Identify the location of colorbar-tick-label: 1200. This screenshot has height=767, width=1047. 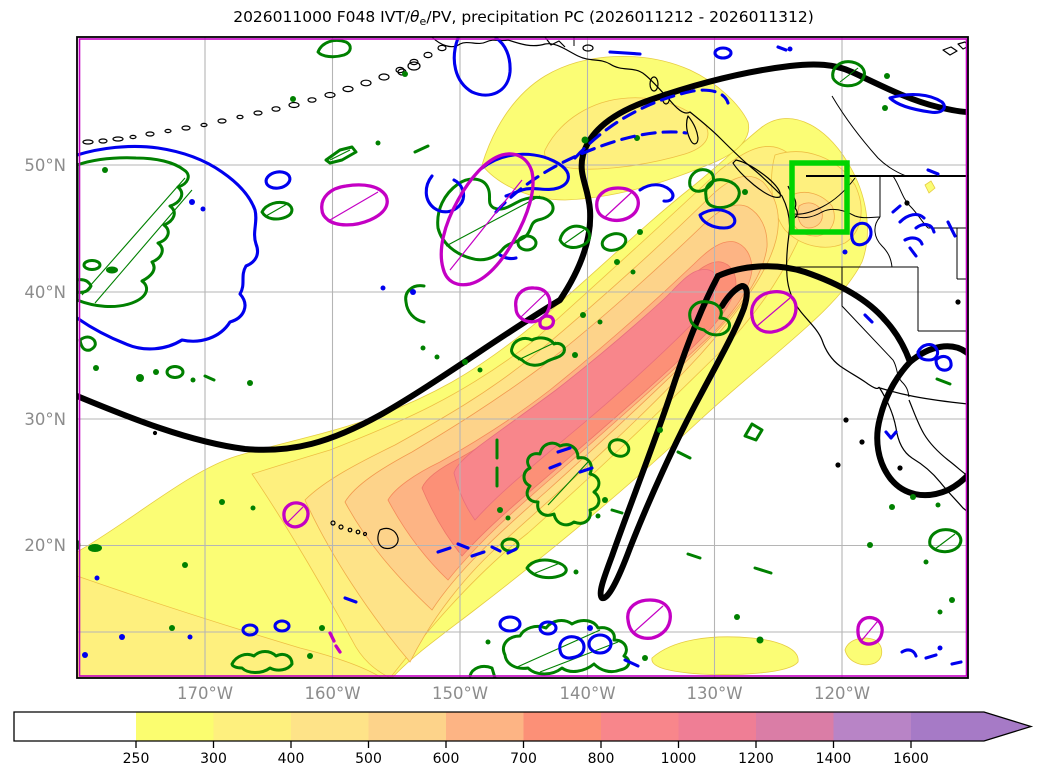
(756, 759).